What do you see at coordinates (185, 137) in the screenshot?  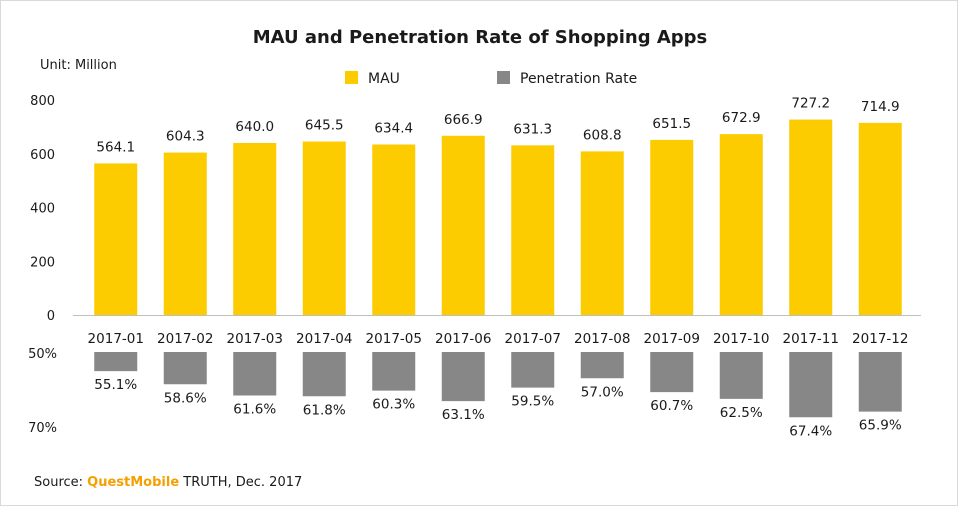 I see `mau-data-label: 604.3` at bounding box center [185, 137].